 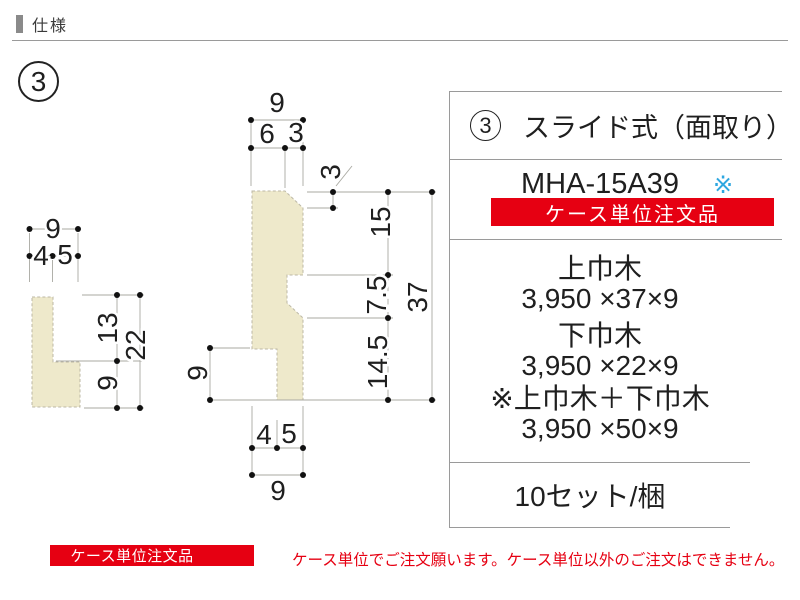 What do you see at coordinates (19, 24) in the screenshot?
I see `section-marker-bar` at bounding box center [19, 24].